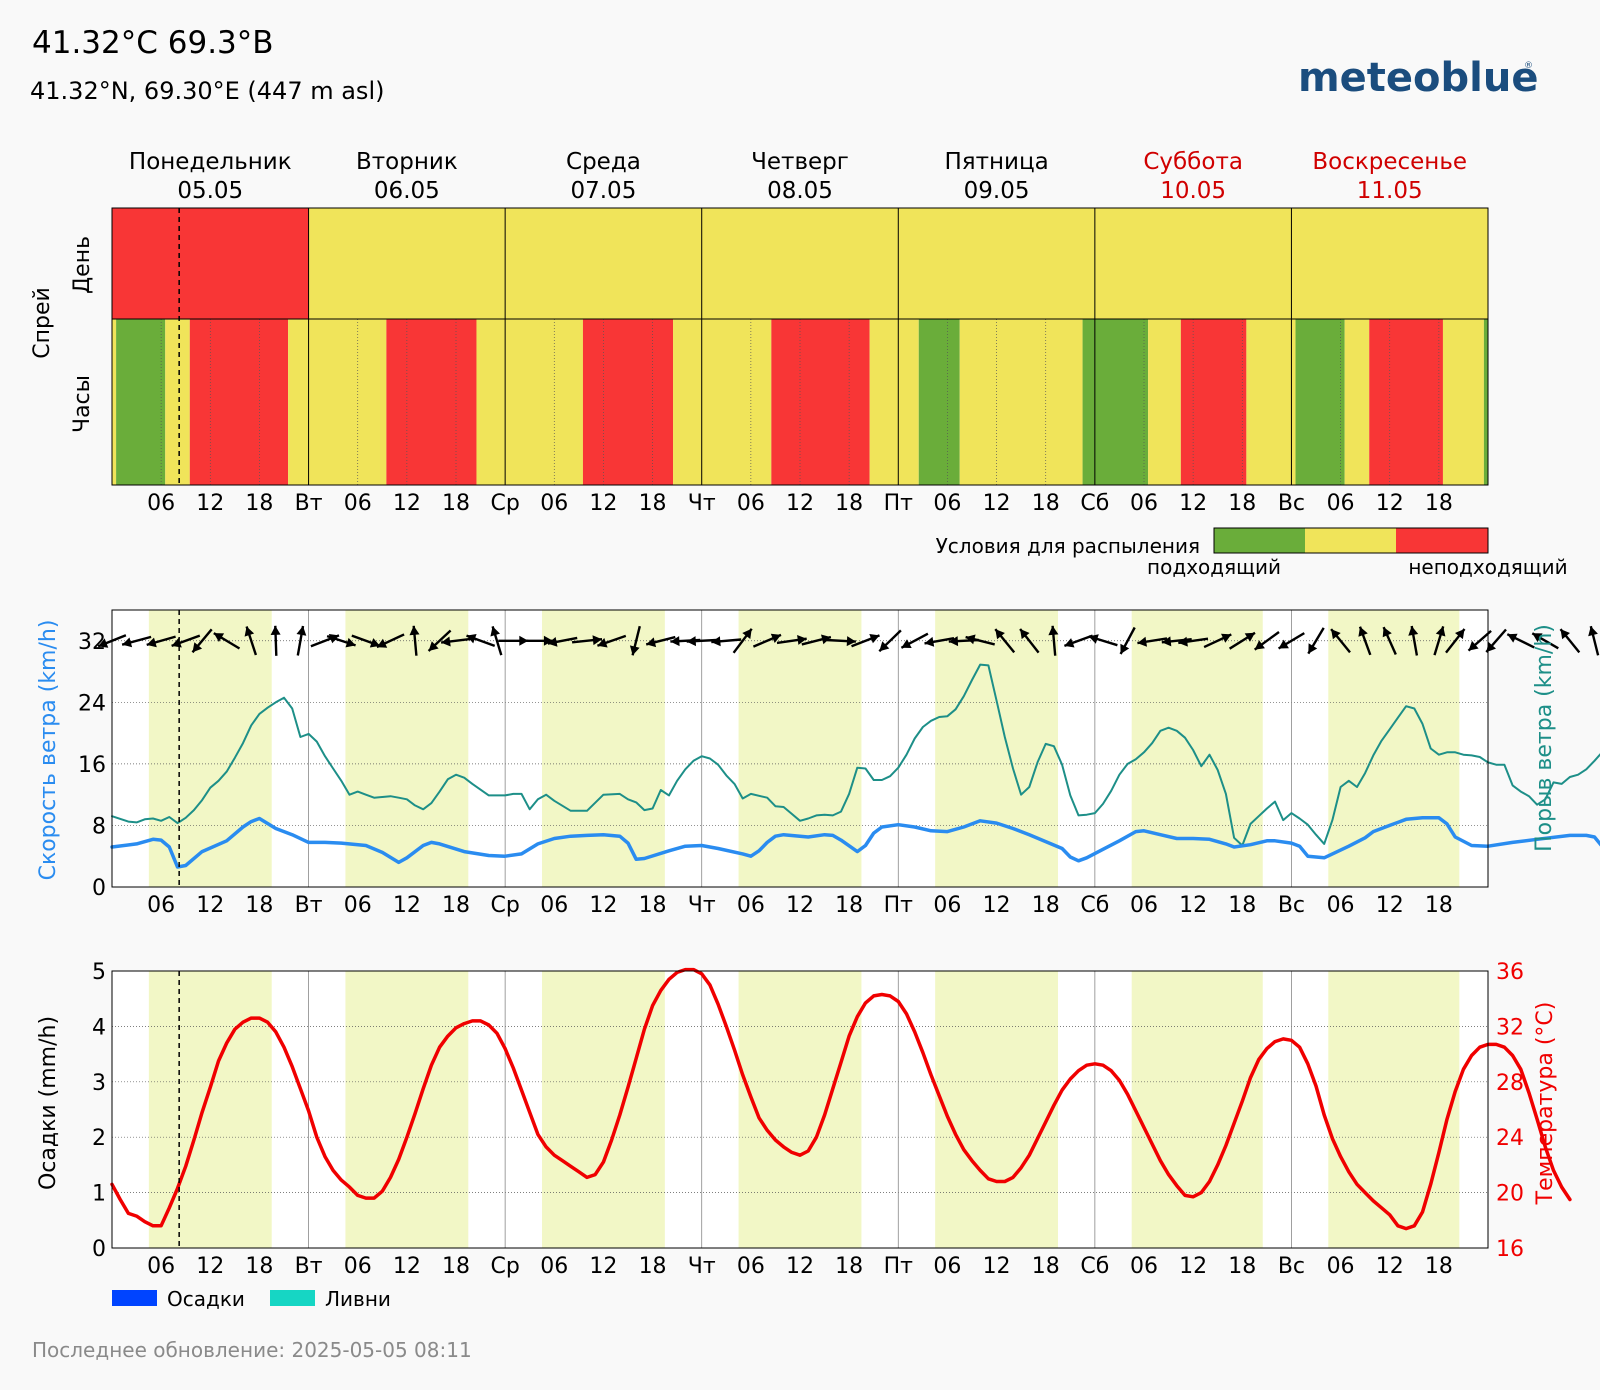 The image size is (1600, 1390). What do you see at coordinates (358, 1299) in the screenshot?
I see `legend-showers-label: Ливни` at bounding box center [358, 1299].